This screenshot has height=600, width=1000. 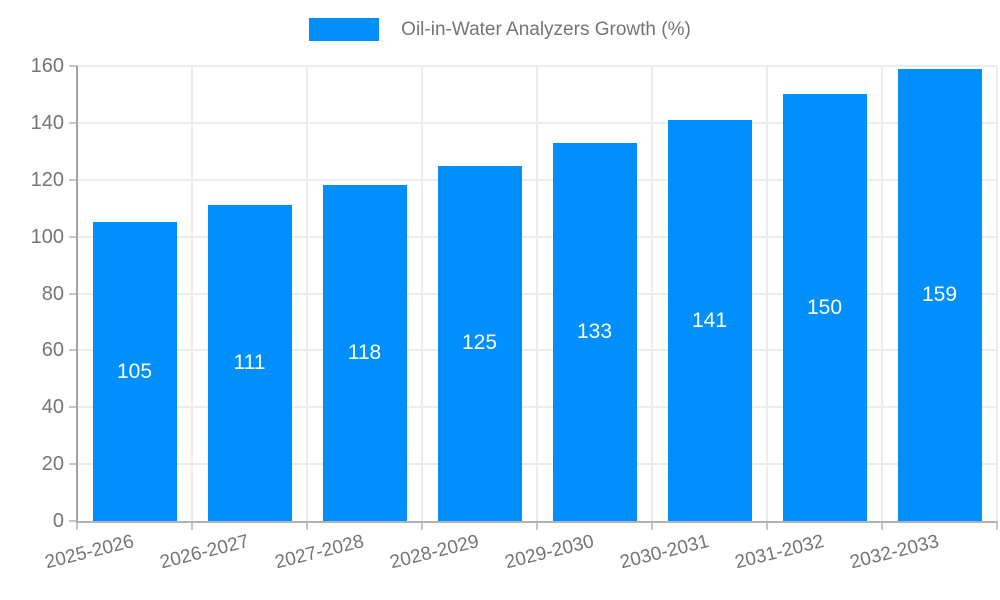 What do you see at coordinates (52, 464) in the screenshot?
I see `y-axis-tick-label: 20` at bounding box center [52, 464].